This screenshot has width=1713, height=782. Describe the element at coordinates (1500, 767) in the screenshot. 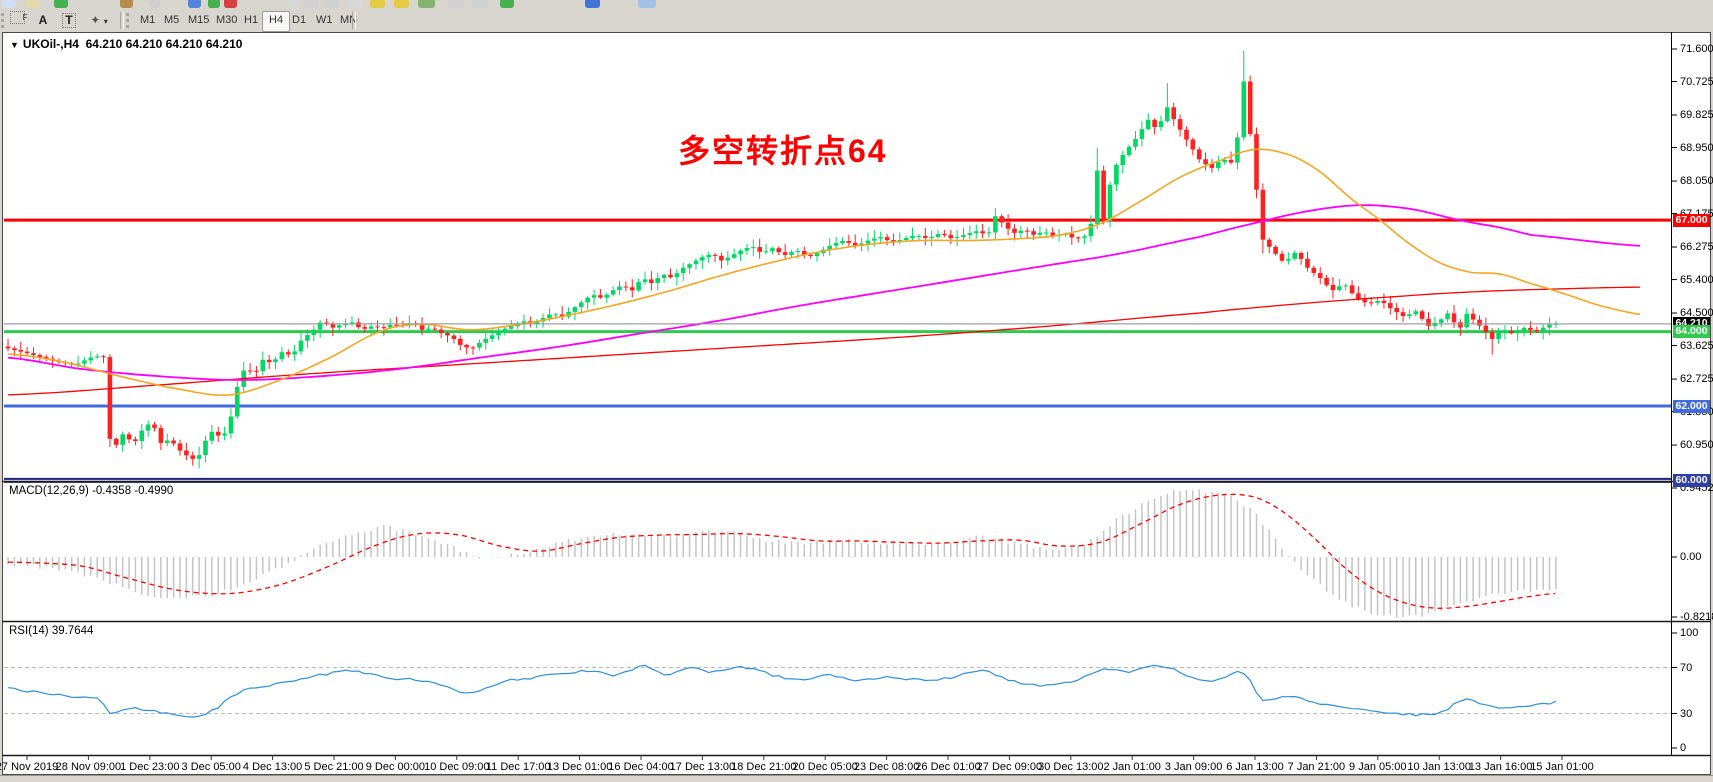

I see `date-label: 13 Jan 16:00` at that location.